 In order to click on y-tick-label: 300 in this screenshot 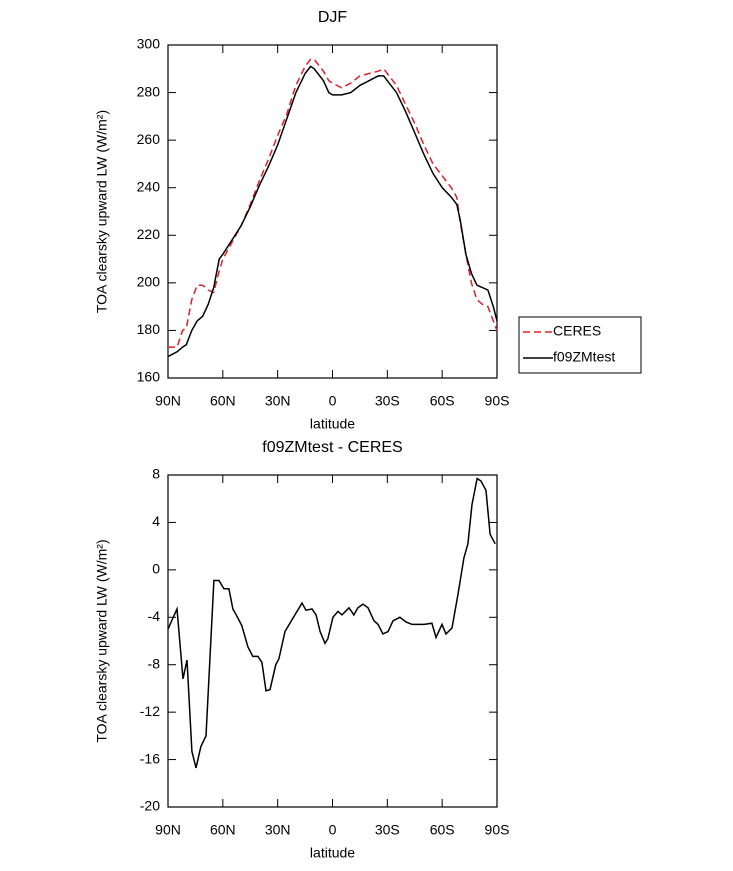, I will do `click(149, 44)`.